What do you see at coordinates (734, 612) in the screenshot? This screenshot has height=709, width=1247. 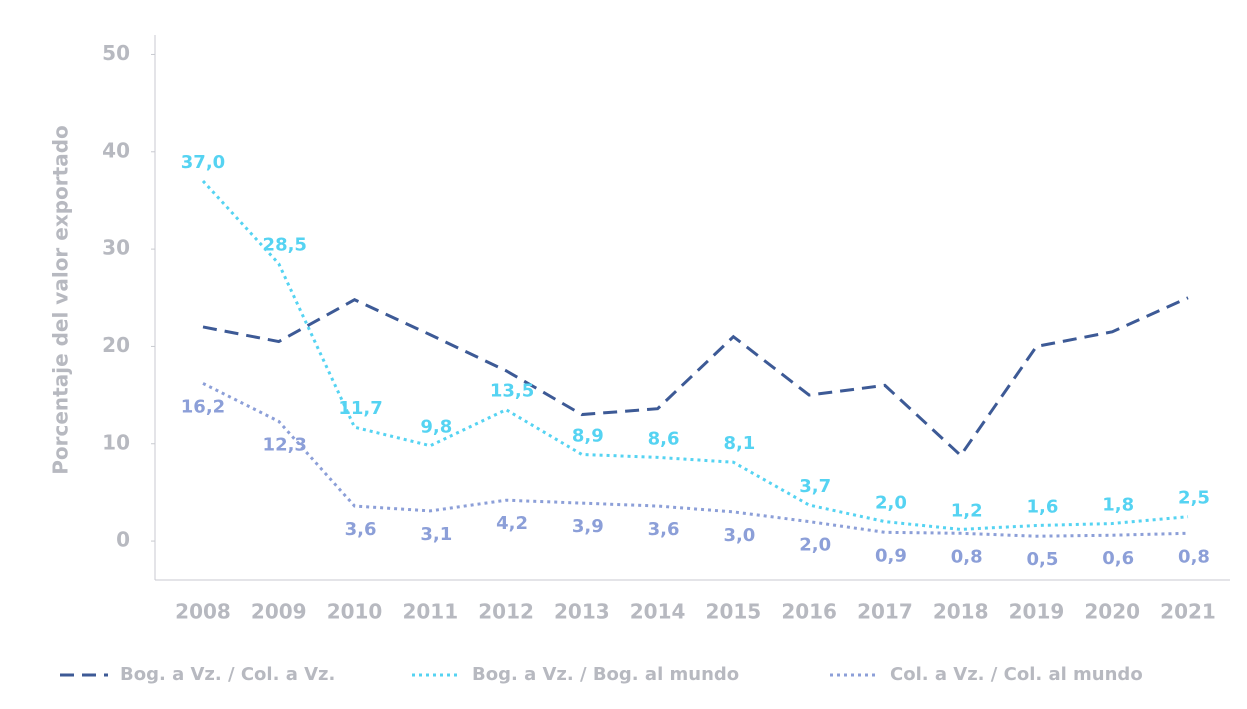 I see `x-tick-label: 2015` at bounding box center [734, 612].